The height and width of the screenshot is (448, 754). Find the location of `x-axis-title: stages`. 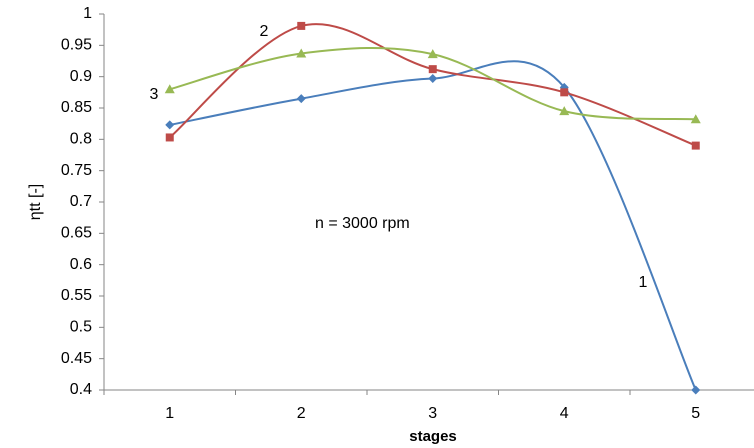

x-axis-title: stages is located at coordinates (433, 436).